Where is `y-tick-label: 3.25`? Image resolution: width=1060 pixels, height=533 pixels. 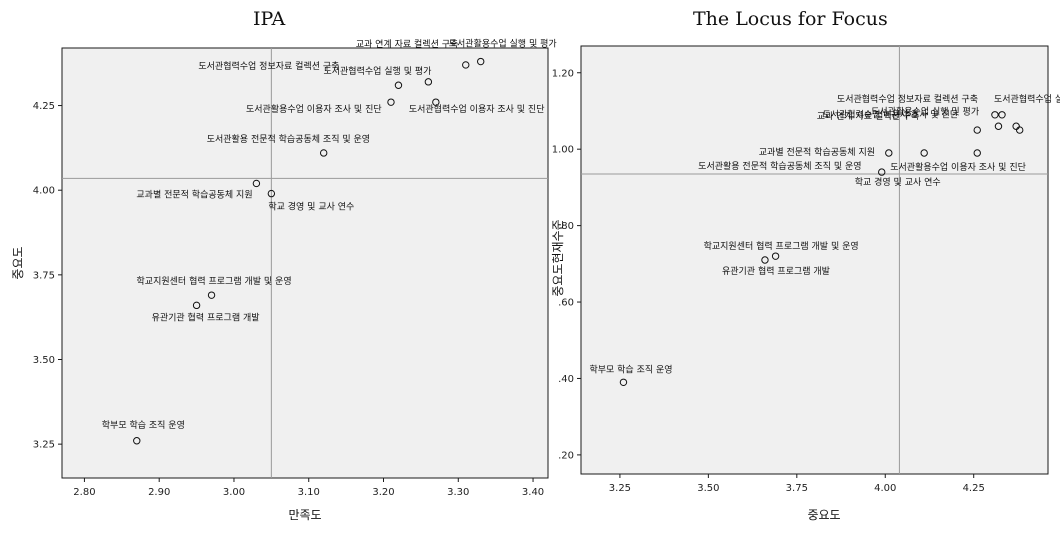 y-tick-label: 3.25 is located at coordinates (44, 445).